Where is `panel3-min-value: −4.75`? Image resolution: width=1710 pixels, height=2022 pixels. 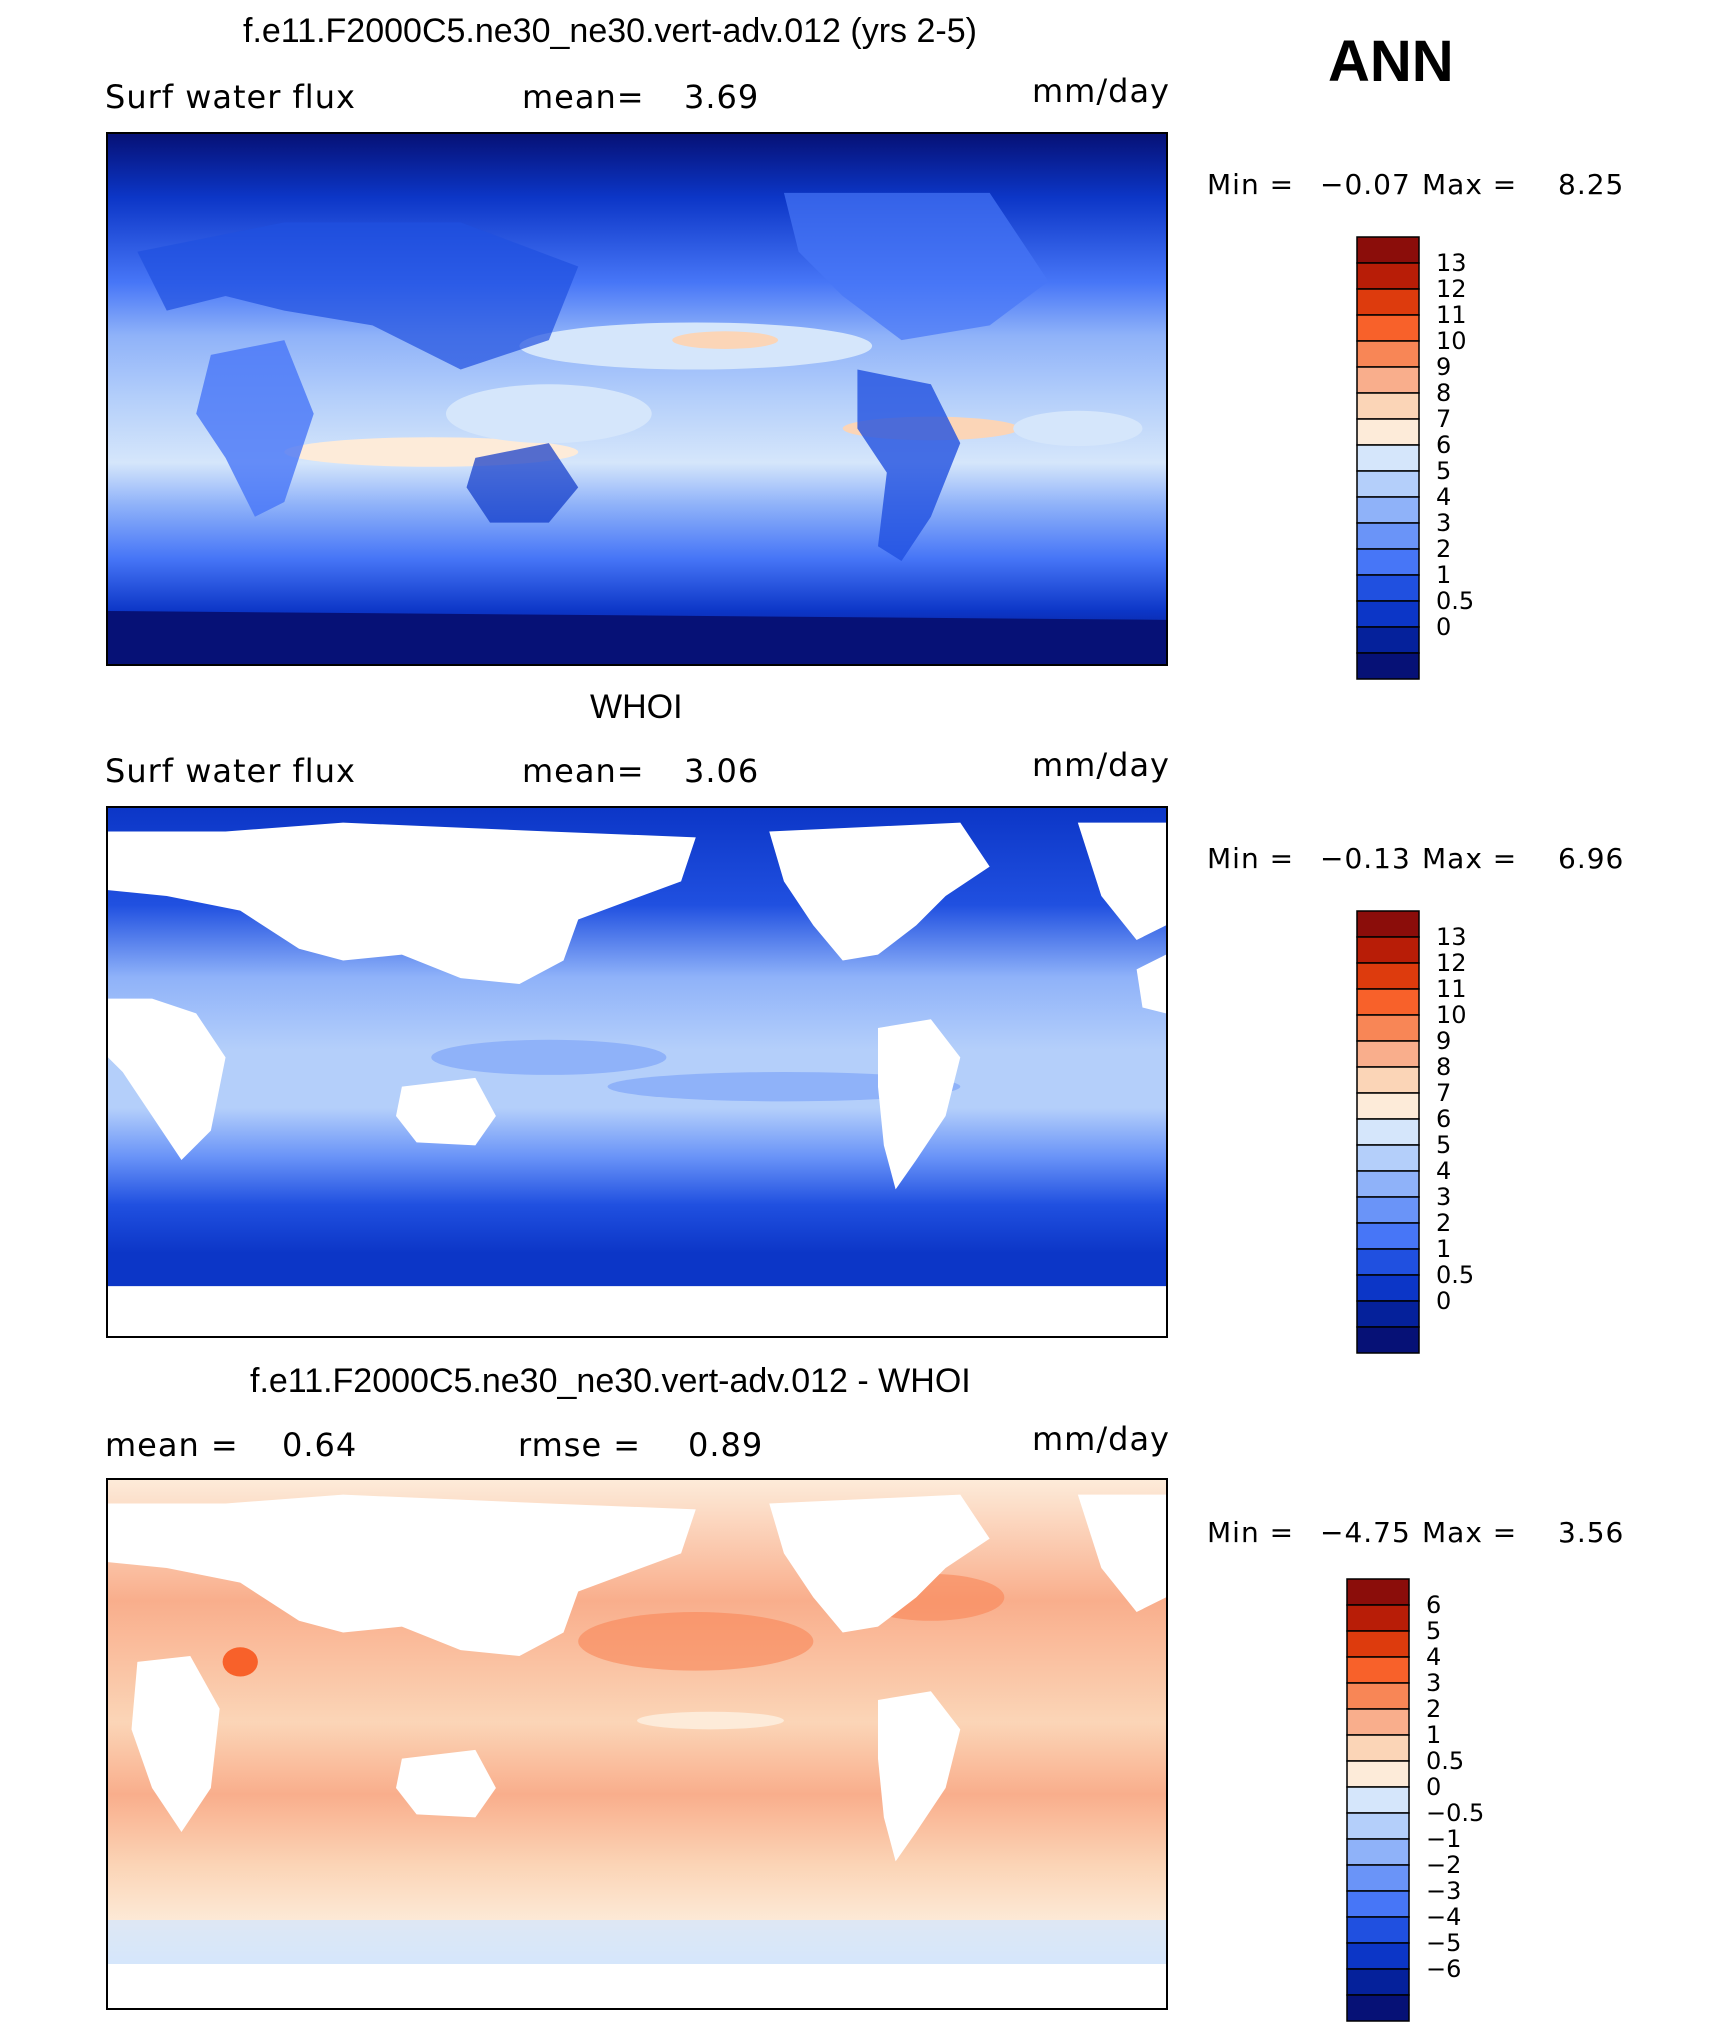 panel3-min-value: −4.75 is located at coordinates (1365, 1532).